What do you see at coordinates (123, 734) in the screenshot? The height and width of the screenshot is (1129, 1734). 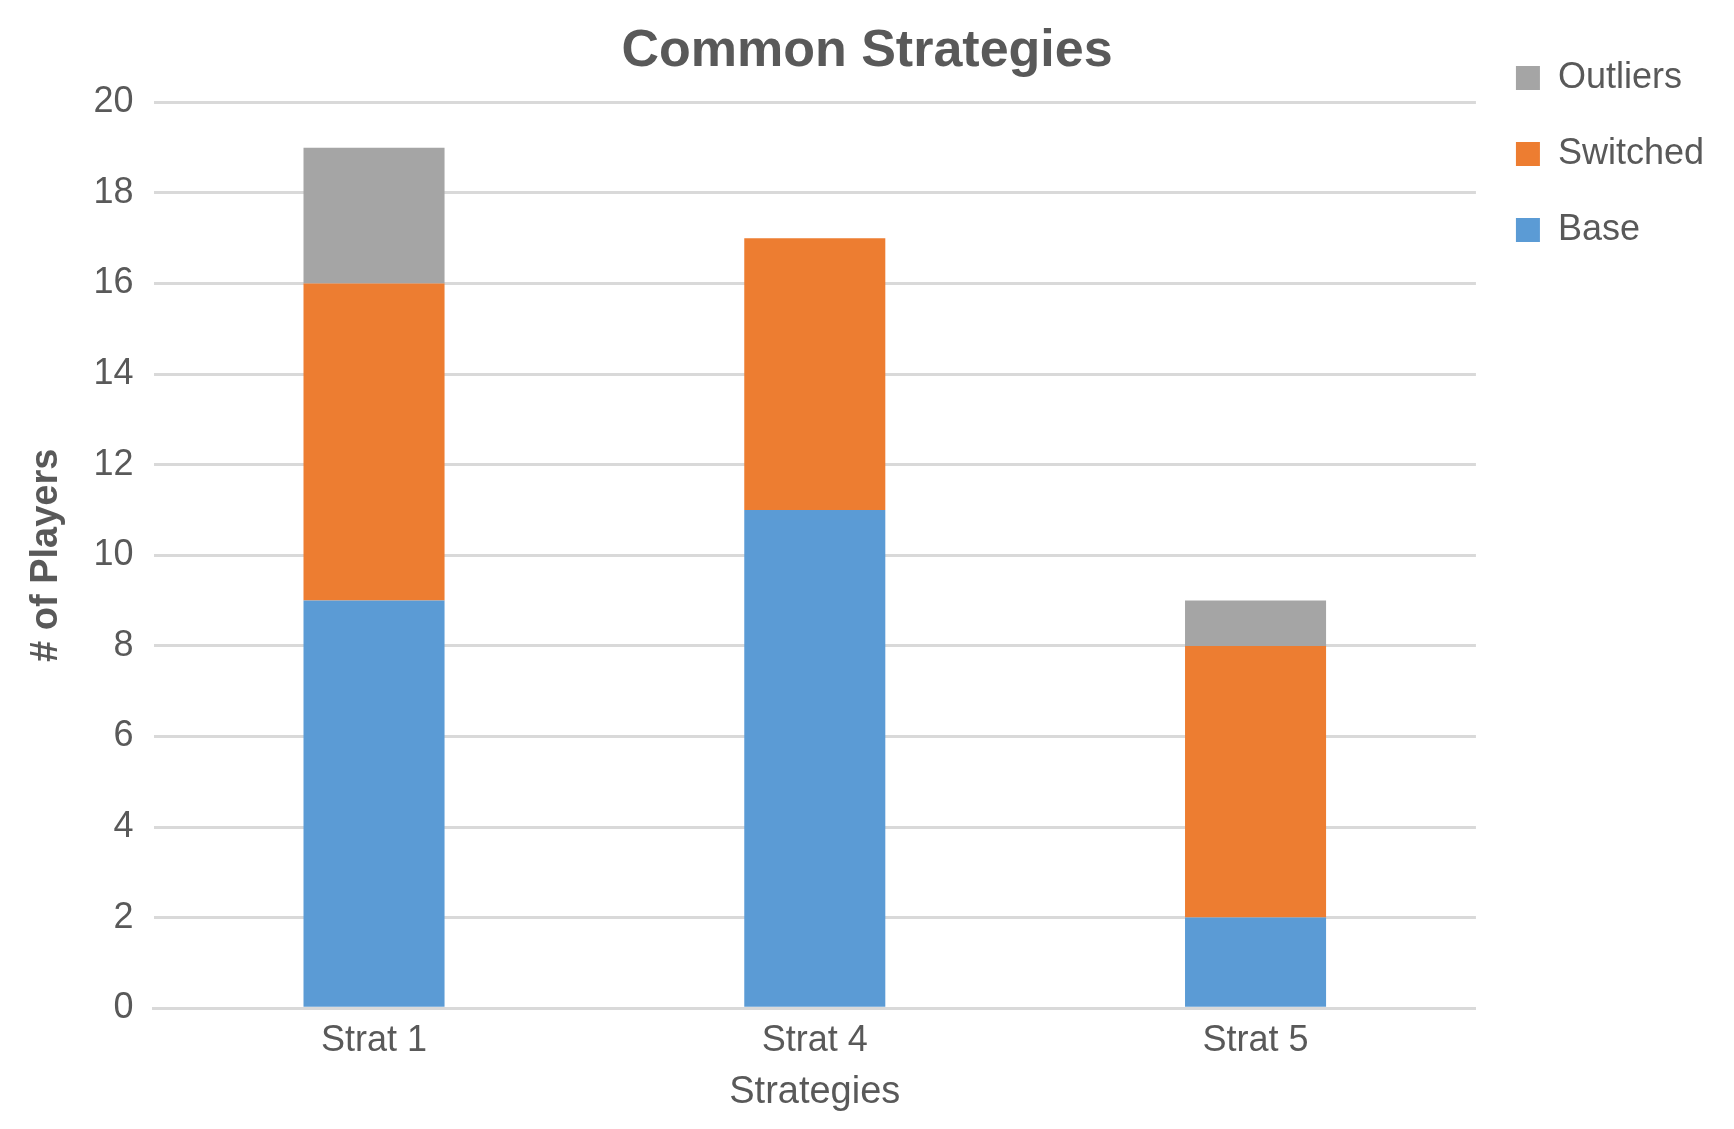 I see `y-tick-label: 6` at bounding box center [123, 734].